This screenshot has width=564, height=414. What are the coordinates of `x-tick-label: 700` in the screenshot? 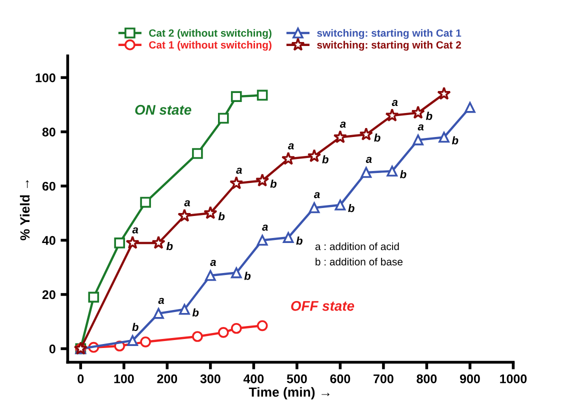 It's located at (384, 379).